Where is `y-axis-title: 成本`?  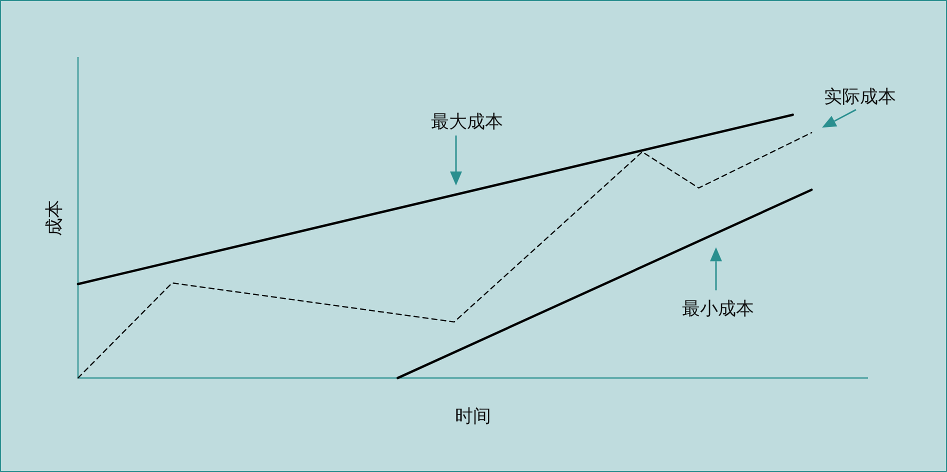 y-axis-title: 成本 is located at coordinates (54, 218).